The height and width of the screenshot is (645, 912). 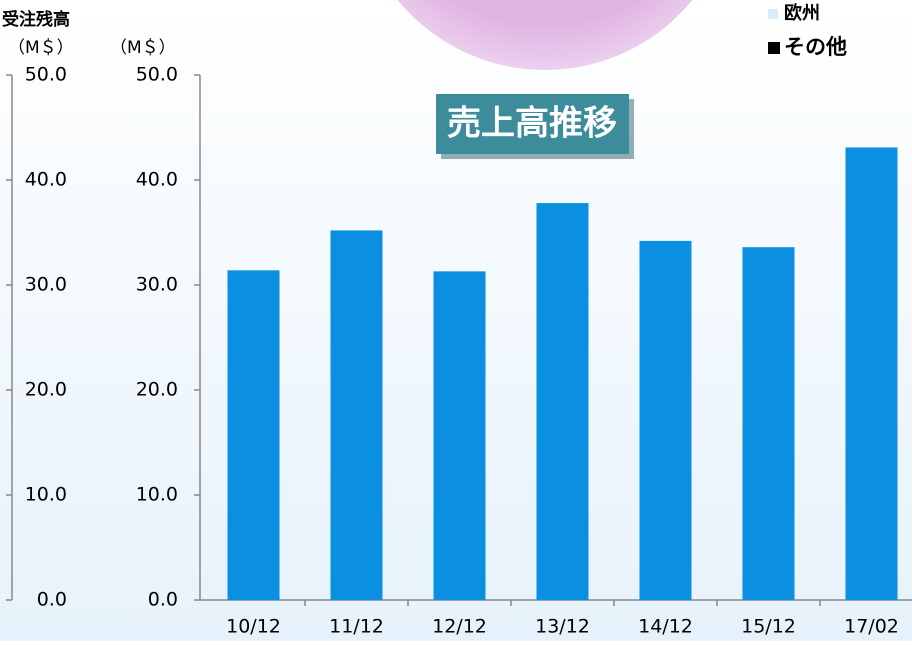 What do you see at coordinates (459, 627) in the screenshot?
I see `x-tick-label: 12/12` at bounding box center [459, 627].